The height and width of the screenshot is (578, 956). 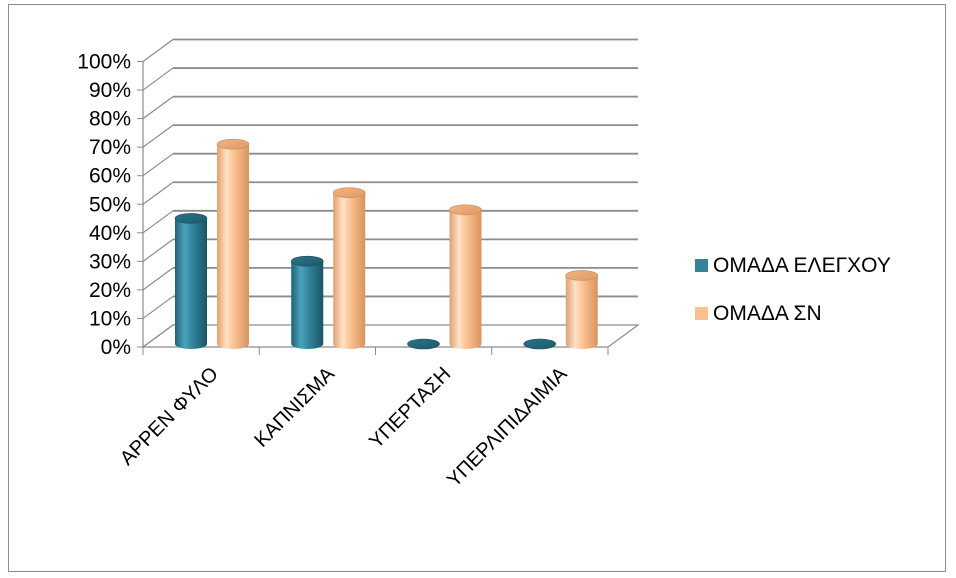 I want to click on legend-label: ΟΜΑΔΑ ΕΛΕΓΧΟΥ, so click(x=802, y=265).